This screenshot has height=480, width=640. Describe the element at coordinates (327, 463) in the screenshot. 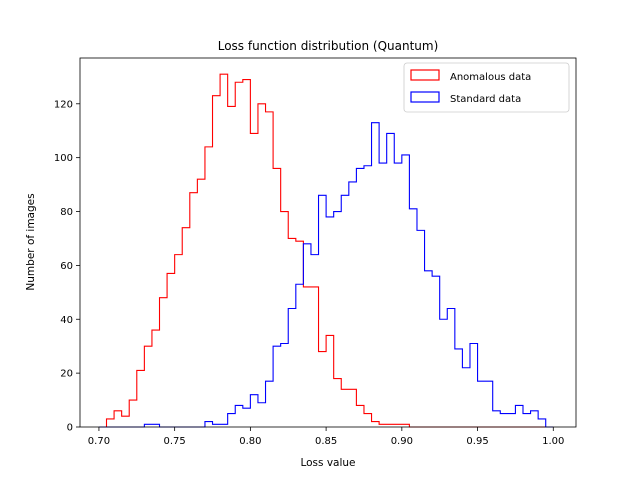

I see `x-axis-label: Loss value` at that location.